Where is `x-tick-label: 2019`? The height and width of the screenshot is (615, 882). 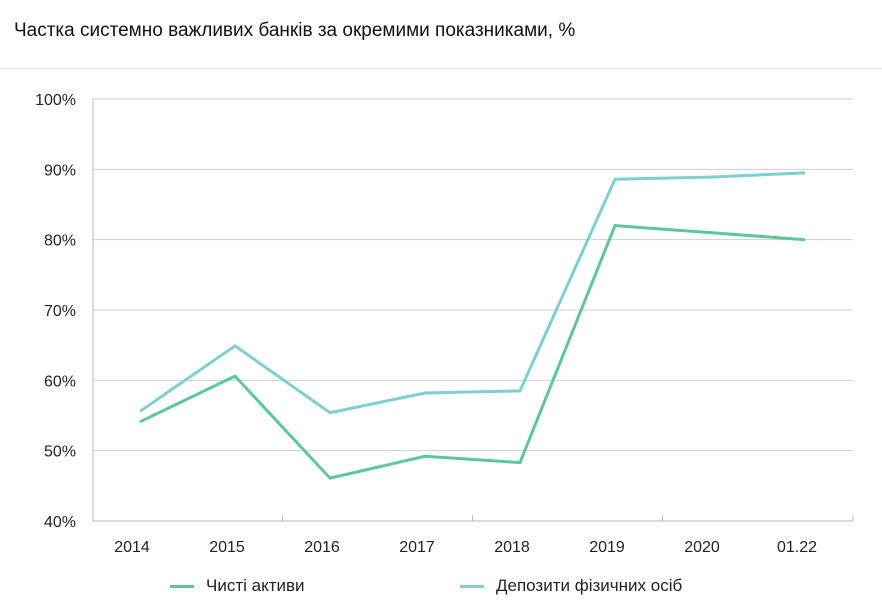 x-tick-label: 2019 is located at coordinates (607, 547).